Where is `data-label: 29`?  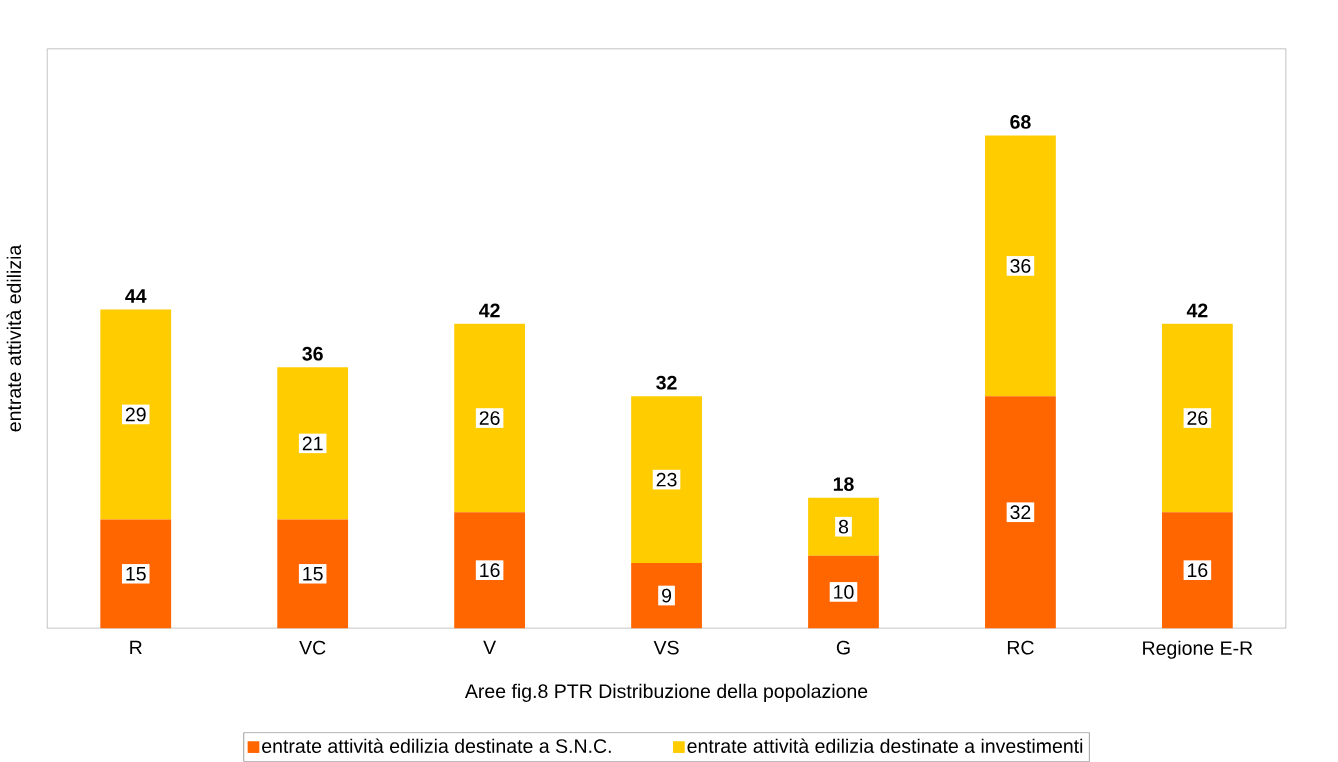 data-label: 29 is located at coordinates (135, 414).